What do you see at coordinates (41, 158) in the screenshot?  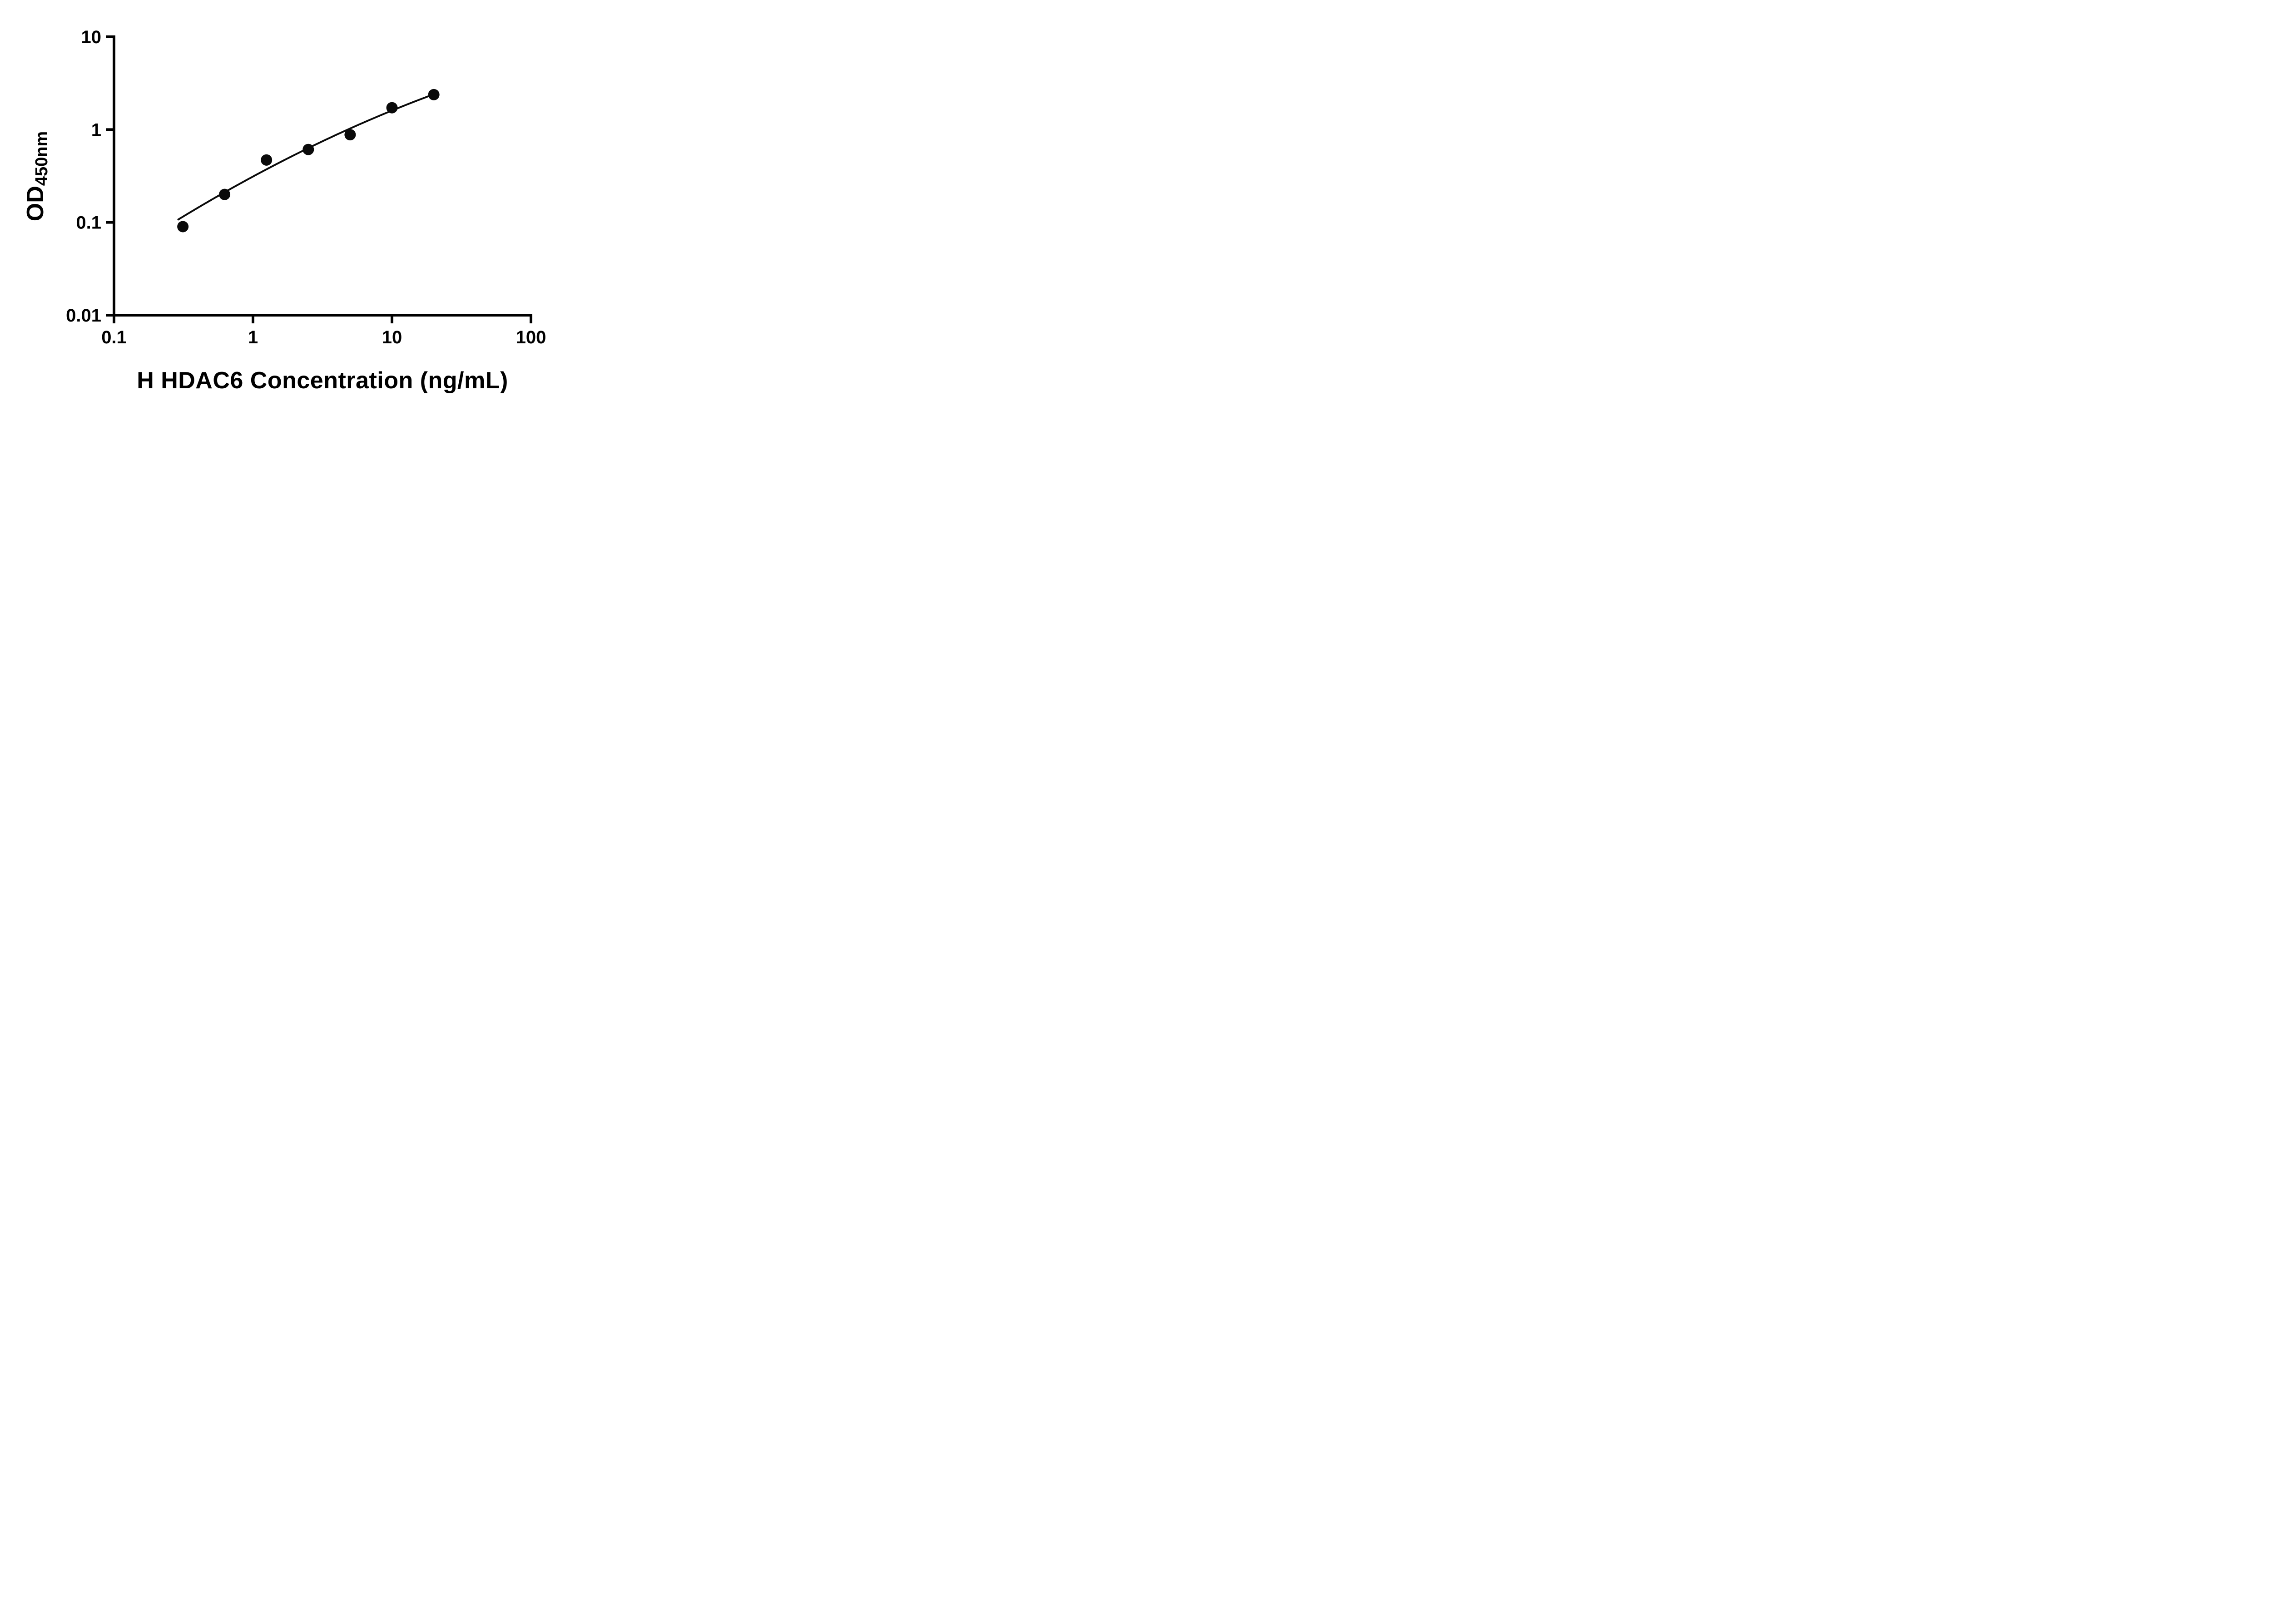 I see `y-axis-title-subscript: 450nm` at bounding box center [41, 158].